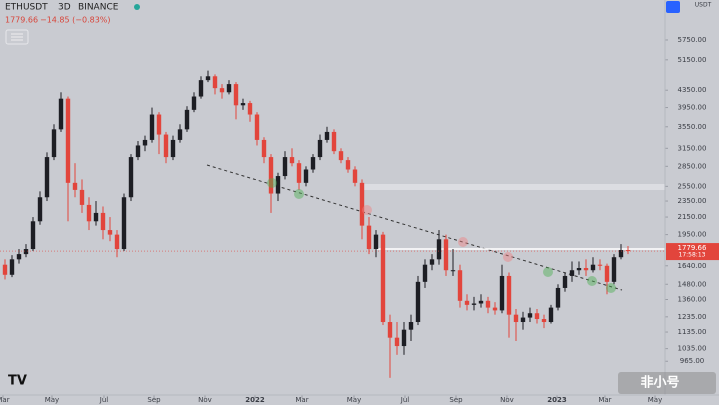  What do you see at coordinates (692, 40) in the screenshot?
I see `y-tick-label: 5750.00` at bounding box center [692, 40].